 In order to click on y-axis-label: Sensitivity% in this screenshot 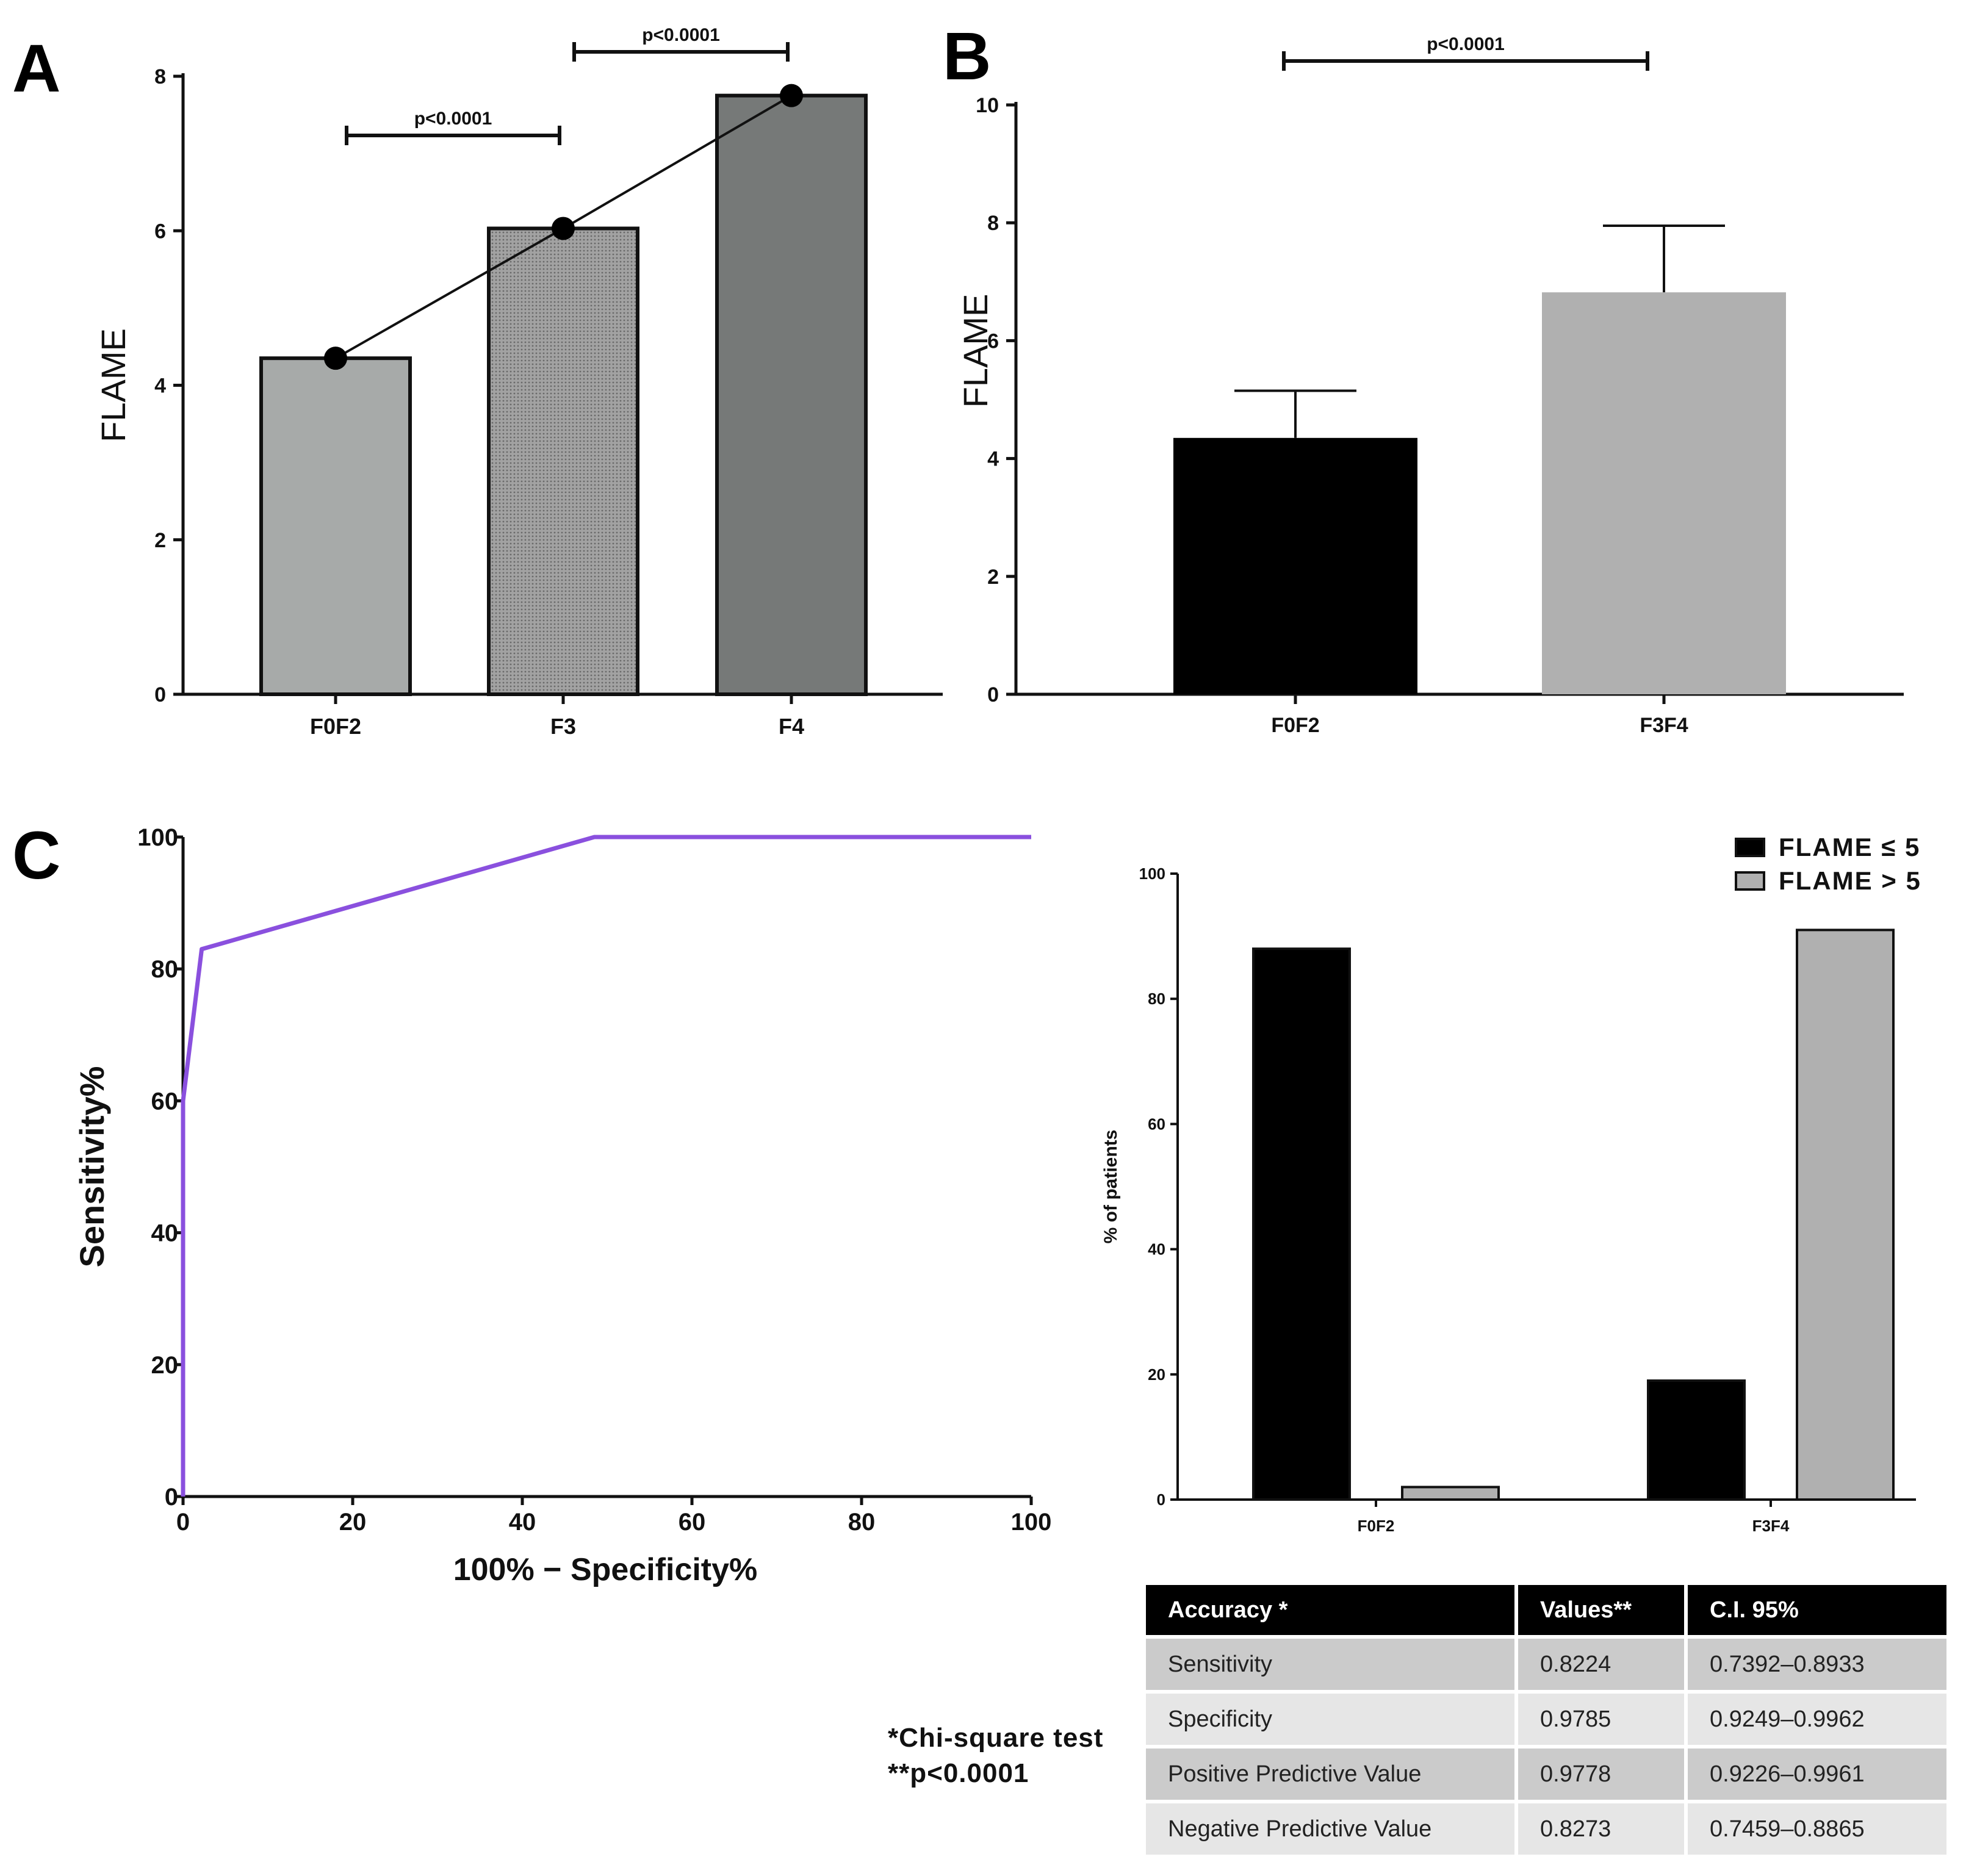, I will do `click(92, 1167)`.